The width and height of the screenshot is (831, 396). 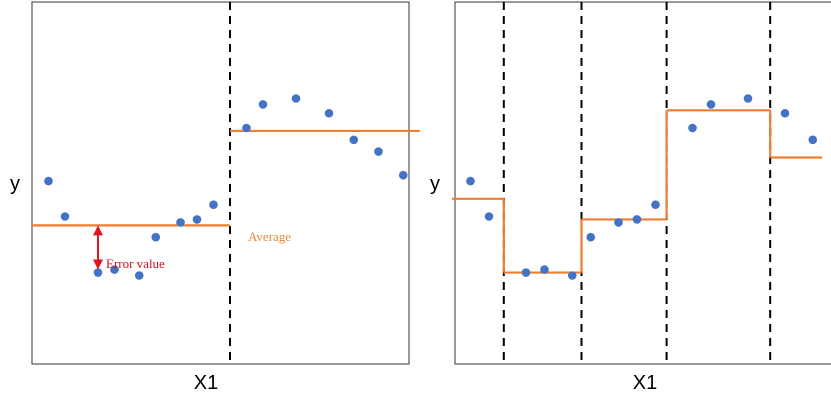 I want to click on average-annotation: Average, so click(x=269, y=236).